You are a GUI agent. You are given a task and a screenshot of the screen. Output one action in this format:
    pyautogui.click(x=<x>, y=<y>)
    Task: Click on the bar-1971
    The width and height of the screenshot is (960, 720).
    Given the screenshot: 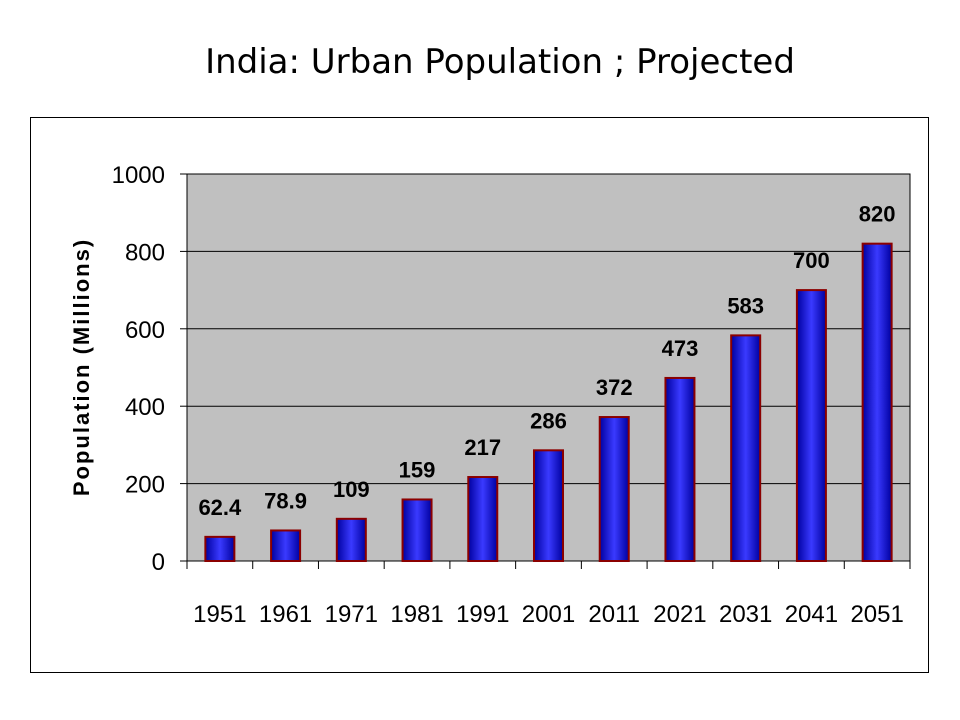 What is the action you would take?
    pyautogui.click(x=351, y=540)
    